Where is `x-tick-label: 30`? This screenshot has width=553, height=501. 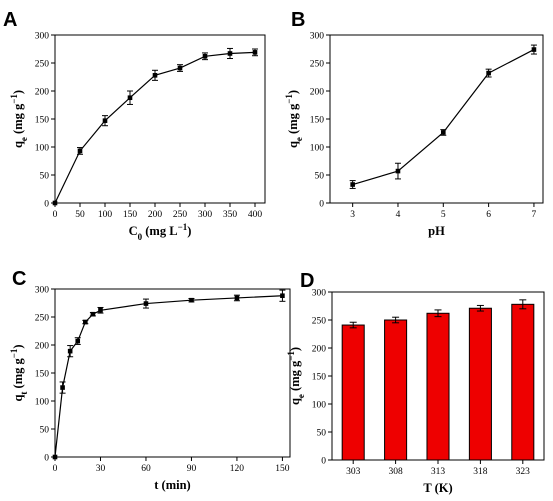
x-tick-label: 30 is located at coordinates (101, 469).